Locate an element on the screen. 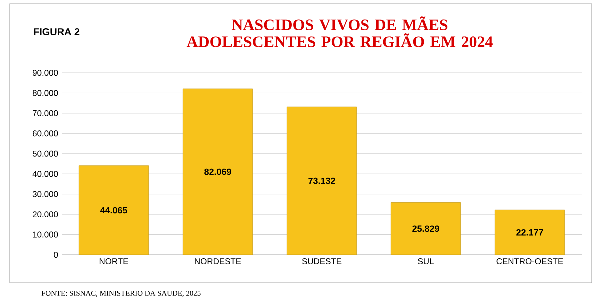 Image resolution: width=598 pixels, height=302 pixels. data-label: 73.132 is located at coordinates (322, 181).